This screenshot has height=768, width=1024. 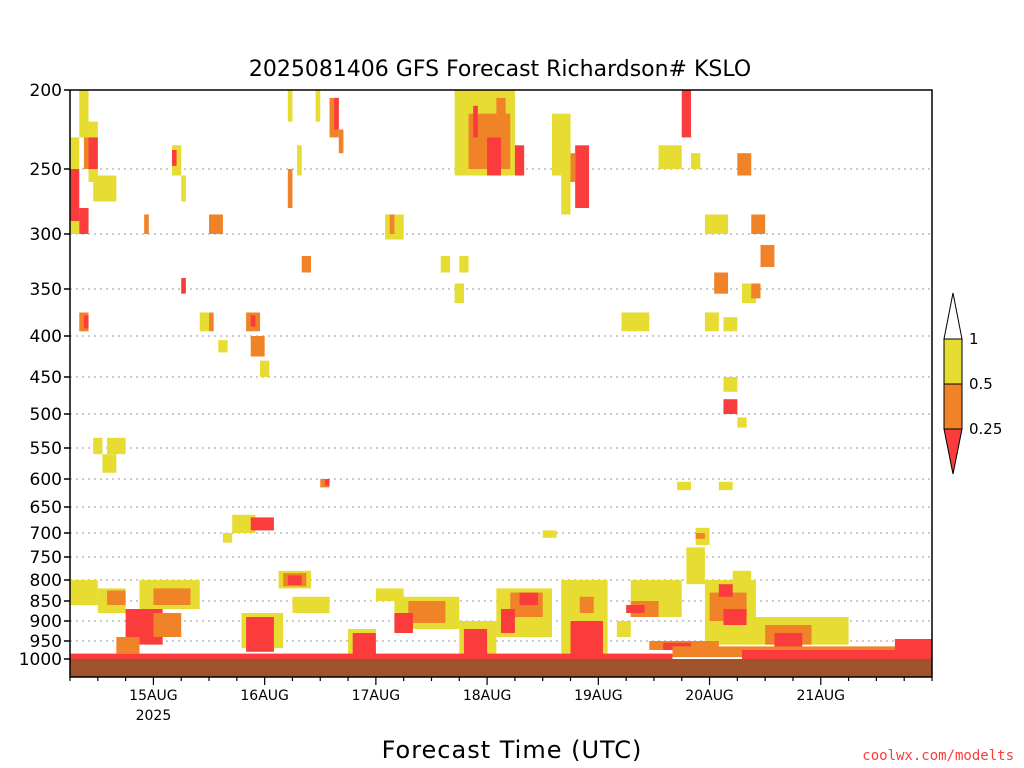 What do you see at coordinates (264, 696) in the screenshot?
I see `x-tick-label: 16AUG` at bounding box center [264, 696].